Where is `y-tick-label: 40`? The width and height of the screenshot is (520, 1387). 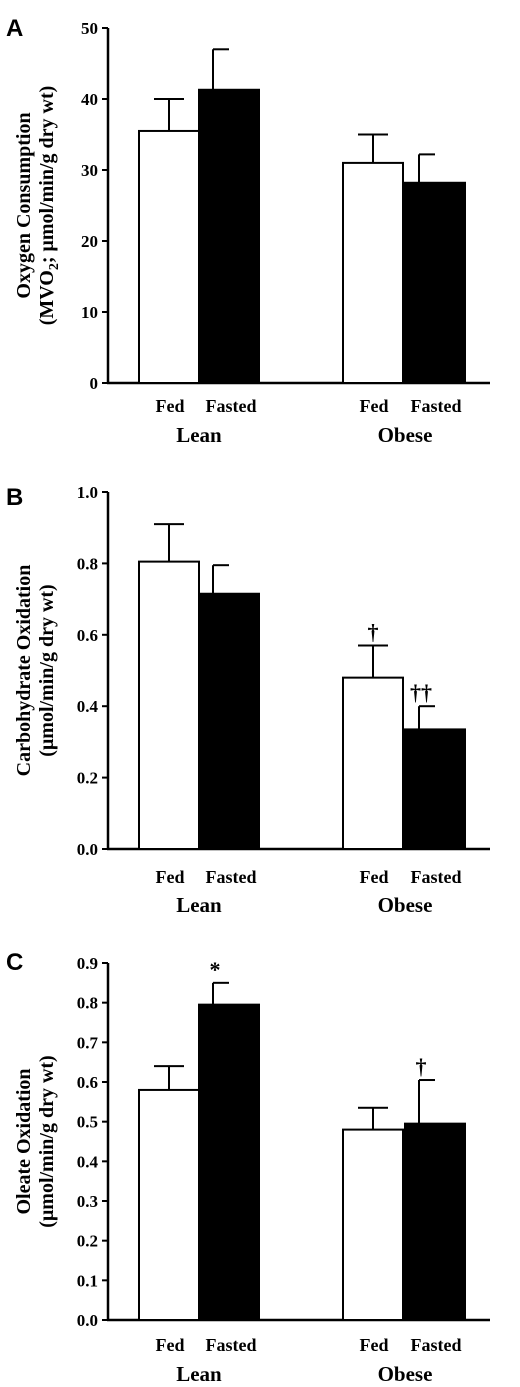 y-tick-label: 40 is located at coordinates (89, 99).